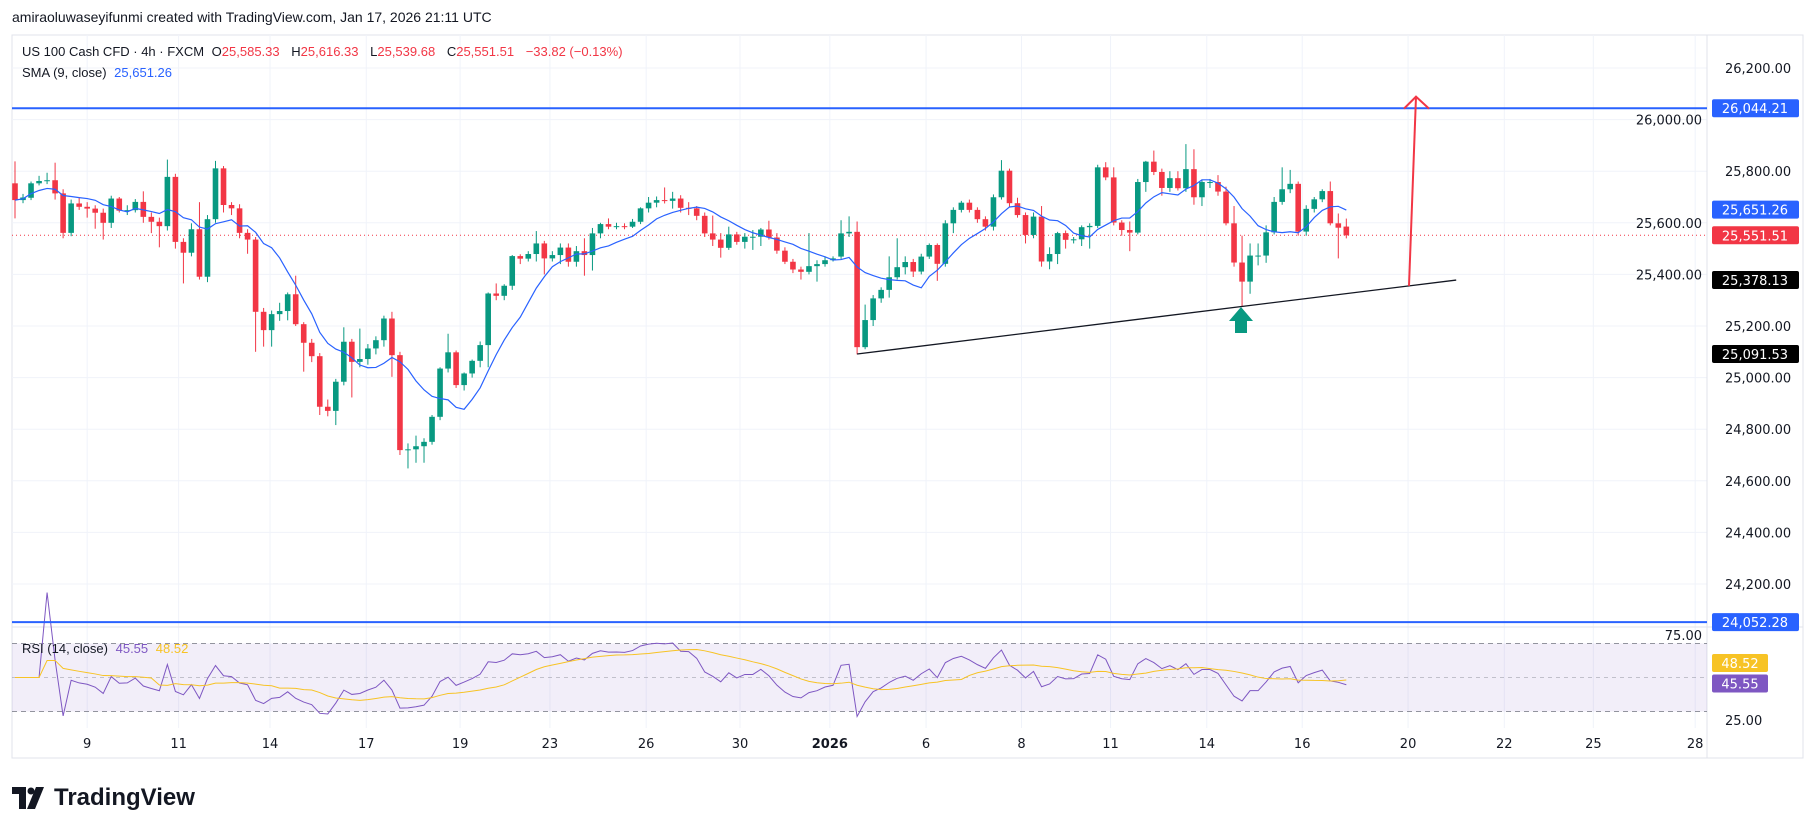 The width and height of the screenshot is (1815, 834). Describe the element at coordinates (1669, 121) in the screenshot. I see `price-tick-label: 26,000.00` at that location.